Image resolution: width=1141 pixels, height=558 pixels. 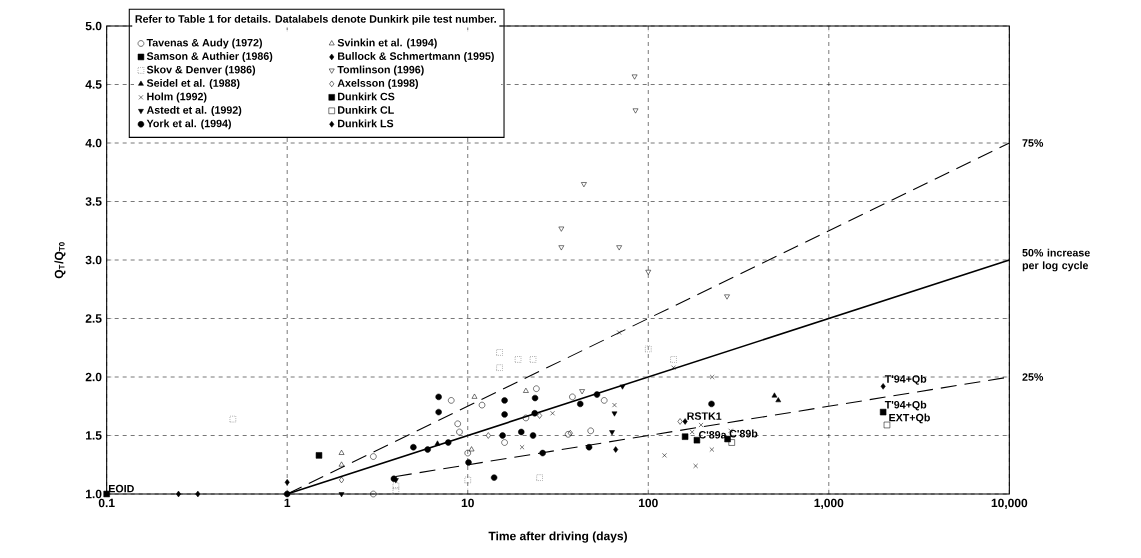 What do you see at coordinates (188, 124) in the screenshot?
I see `legend-label: York et al. (1994)` at bounding box center [188, 124].